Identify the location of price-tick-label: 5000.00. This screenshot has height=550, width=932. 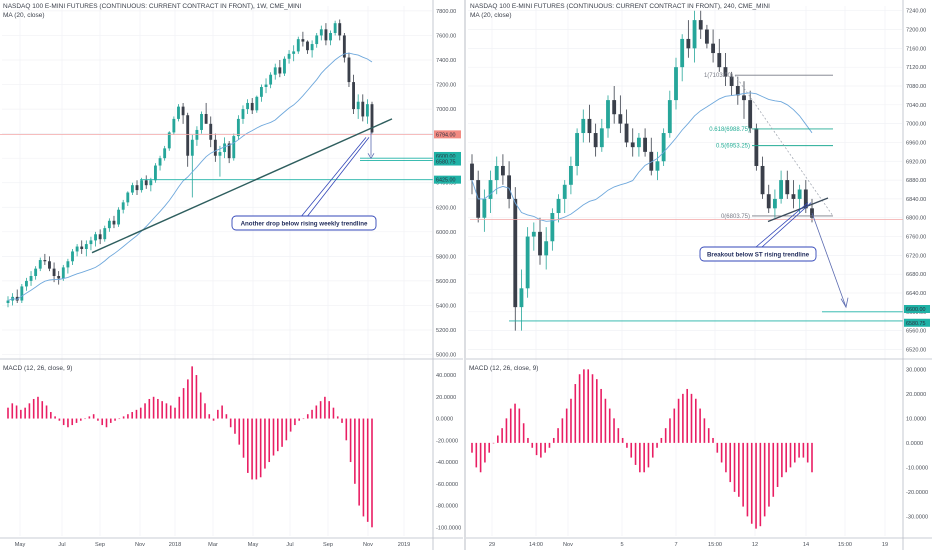
(446, 356).